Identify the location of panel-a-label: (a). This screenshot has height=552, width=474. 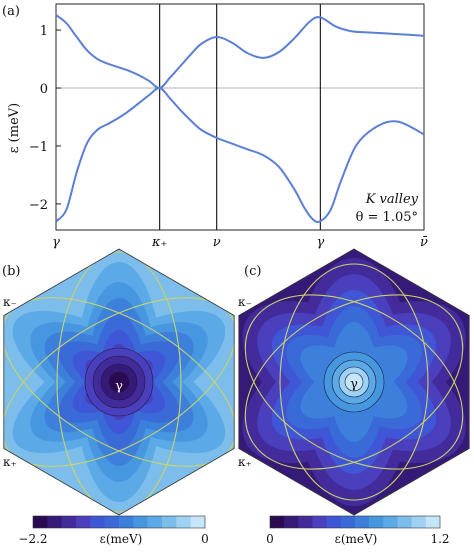
(11, 11).